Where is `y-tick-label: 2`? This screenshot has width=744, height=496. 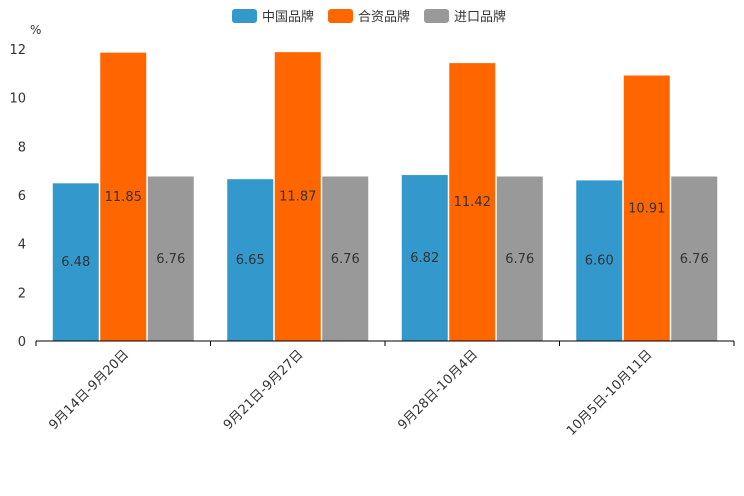 y-tick-label: 2 is located at coordinates (22, 293).